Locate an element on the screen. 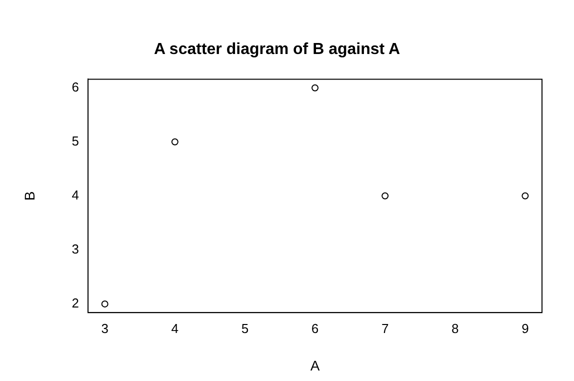  x-tick-label: 5 is located at coordinates (245, 328).